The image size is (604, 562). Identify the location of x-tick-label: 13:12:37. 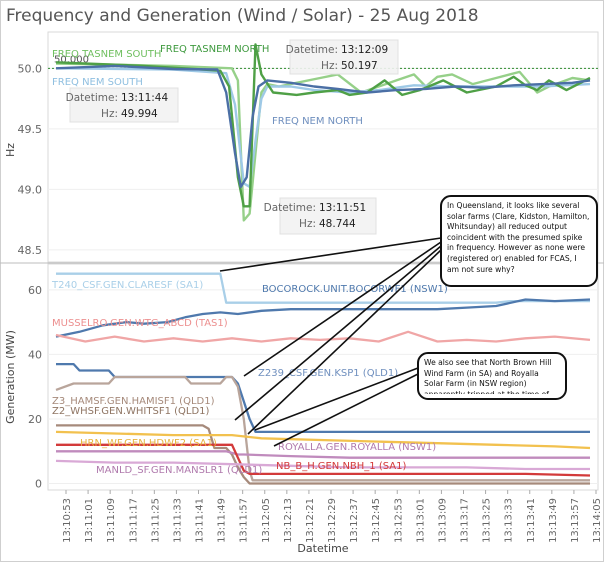
(354, 520).